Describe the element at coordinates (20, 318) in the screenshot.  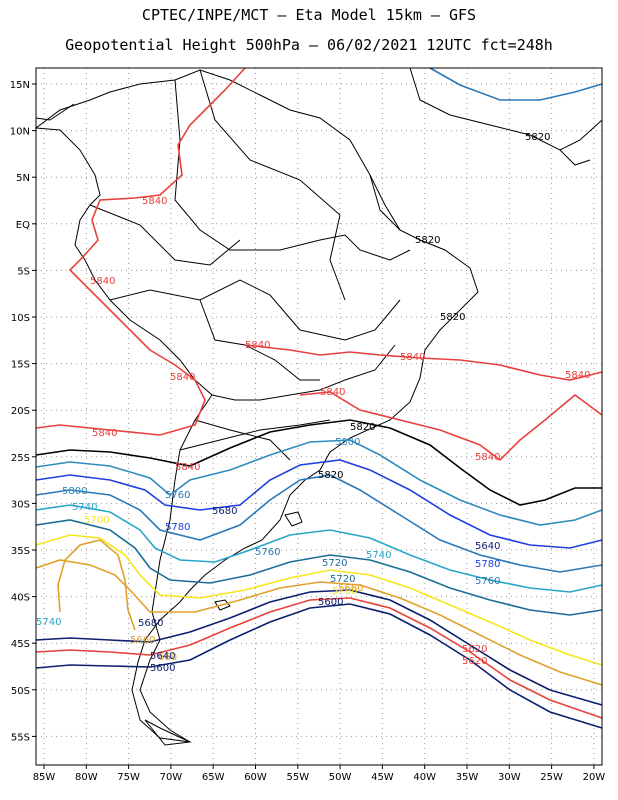
I see `lat-tick-label: 10S` at that location.